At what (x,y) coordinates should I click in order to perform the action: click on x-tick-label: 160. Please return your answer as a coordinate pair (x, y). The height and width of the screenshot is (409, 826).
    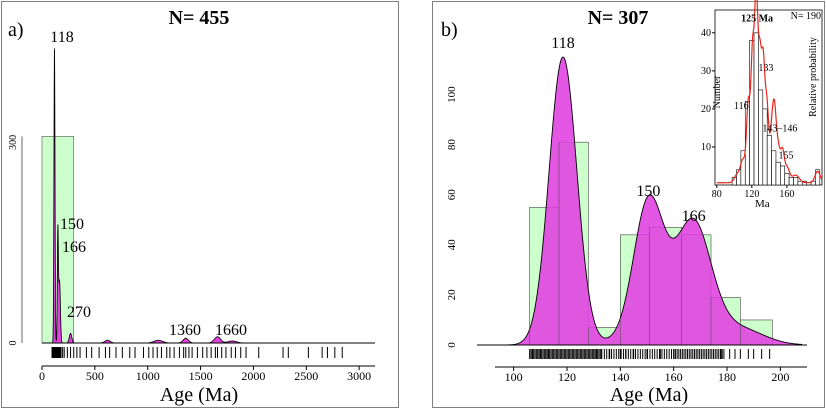
    Looking at the image, I should click on (674, 377).